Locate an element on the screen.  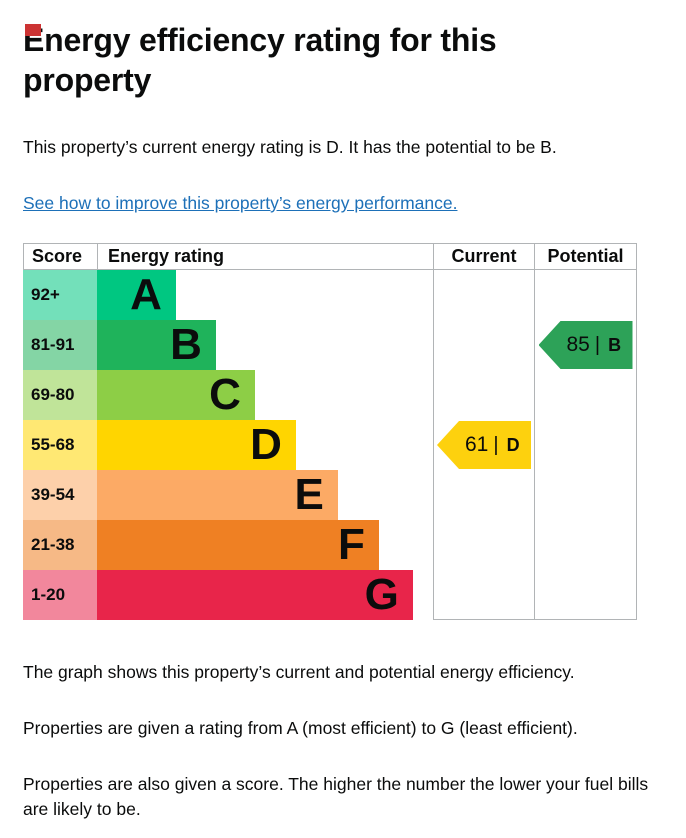
potential-column-cell: 85 | B is located at coordinates (585, 345).